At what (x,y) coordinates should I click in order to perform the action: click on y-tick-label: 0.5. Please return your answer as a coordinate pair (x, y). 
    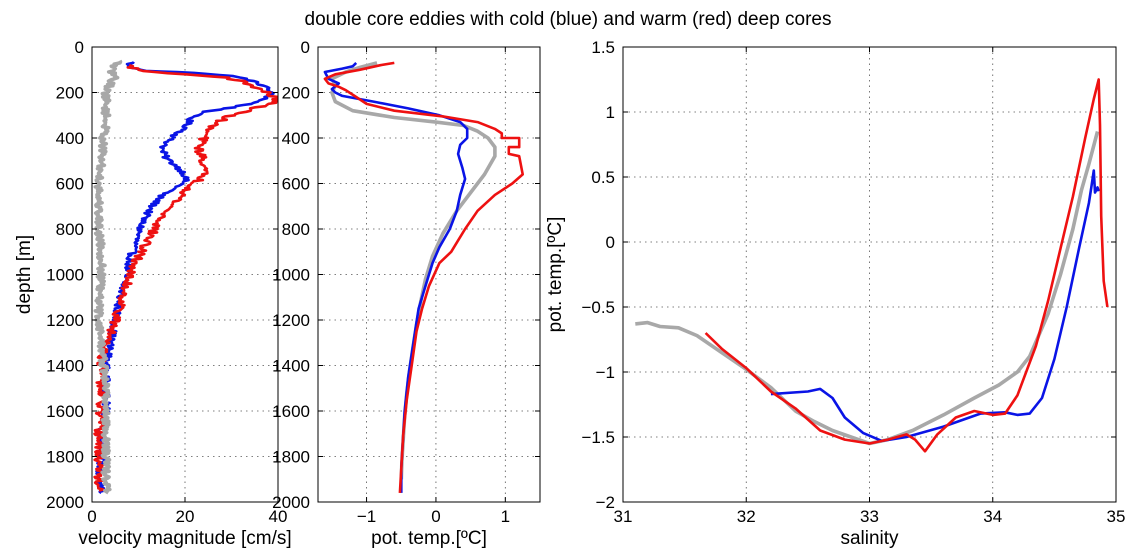
    Looking at the image, I should click on (603, 177).